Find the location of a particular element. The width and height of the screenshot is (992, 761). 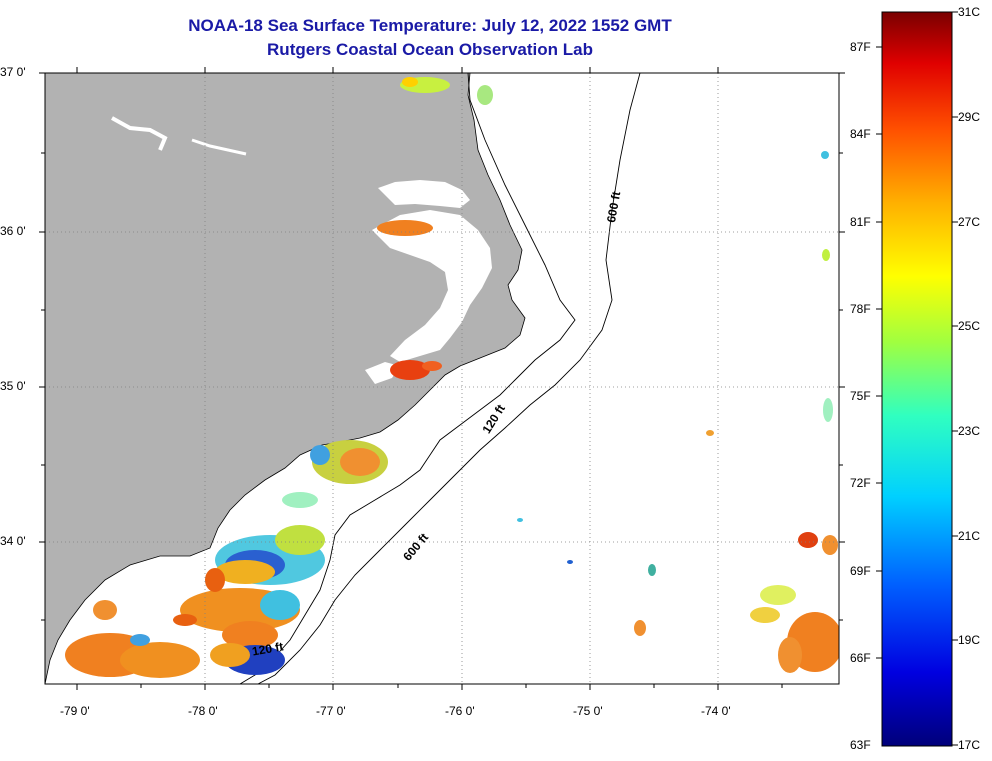

colorbar-c-27: 27C is located at coordinates (969, 222).